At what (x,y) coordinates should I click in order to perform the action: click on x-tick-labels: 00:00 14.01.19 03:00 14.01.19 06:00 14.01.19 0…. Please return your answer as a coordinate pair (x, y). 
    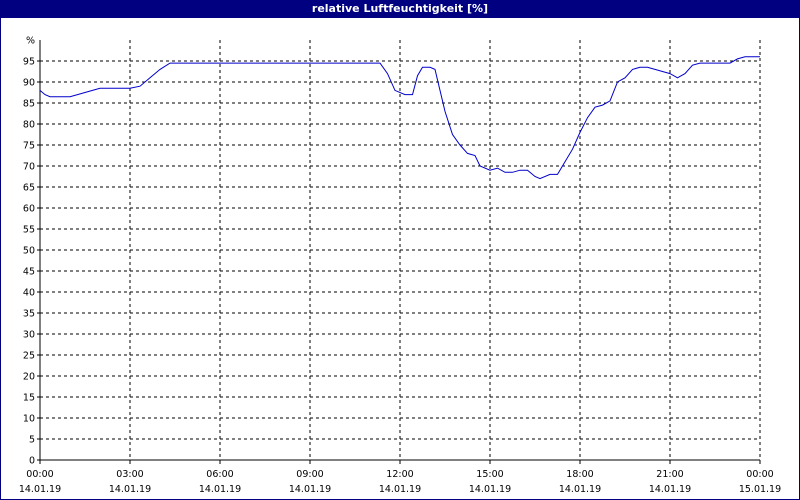
    Looking at the image, I should click on (400, 482).